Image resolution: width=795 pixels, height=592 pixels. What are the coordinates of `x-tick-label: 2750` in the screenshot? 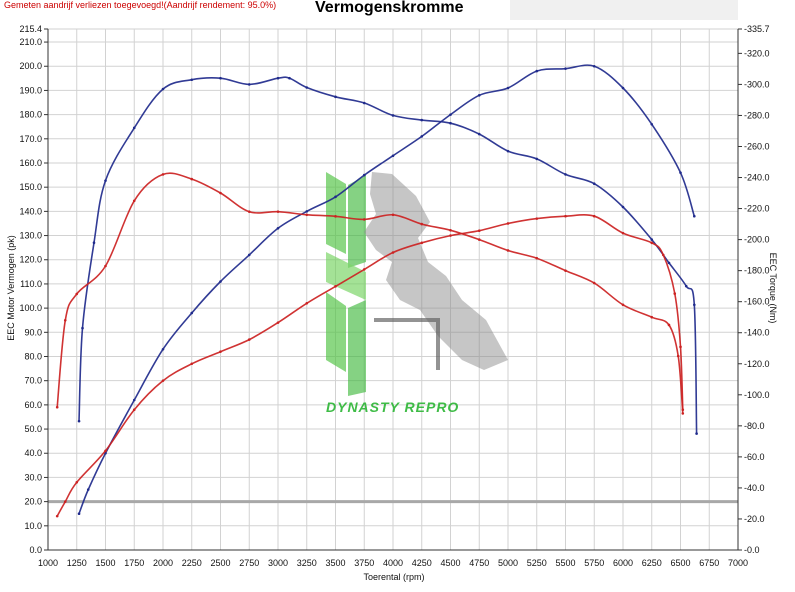 It's located at (249, 563).